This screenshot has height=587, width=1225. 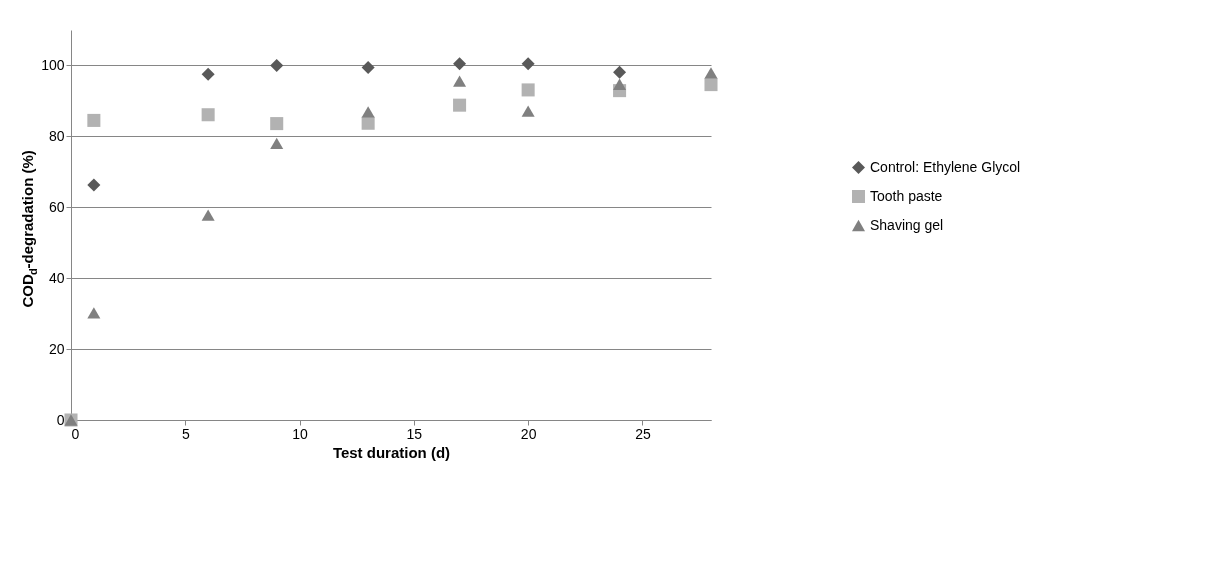 What do you see at coordinates (414, 433) in the screenshot?
I see `x-tick-label: 15` at bounding box center [414, 433].